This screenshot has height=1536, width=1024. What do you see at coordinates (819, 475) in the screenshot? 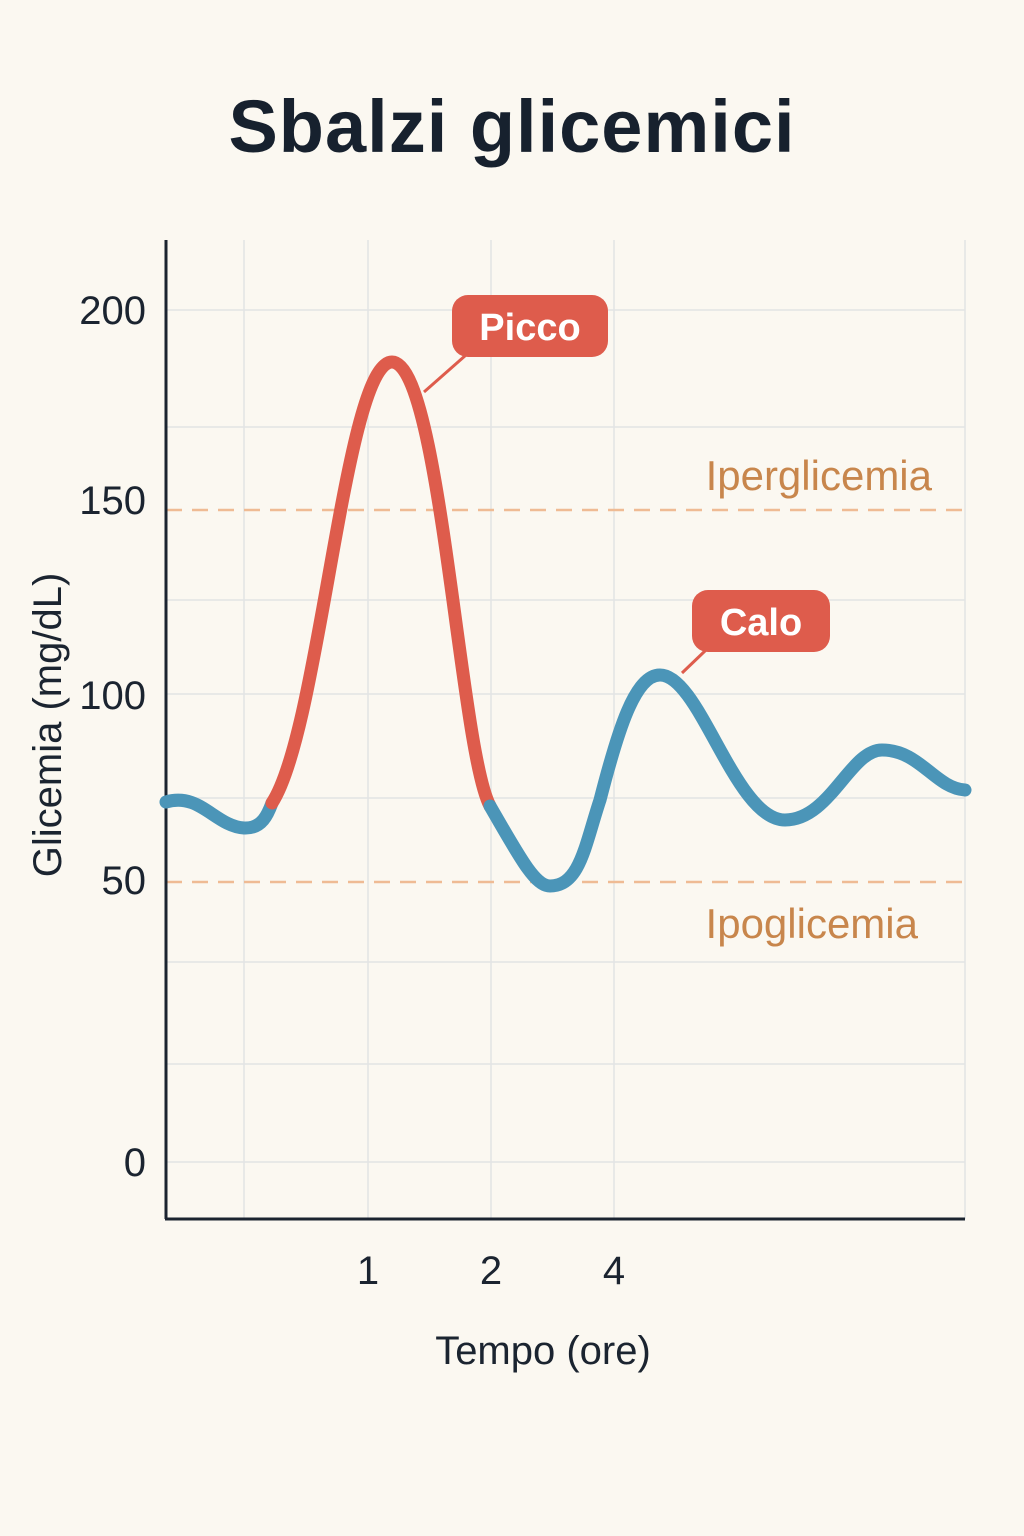
I see `reference-label-iperglicemia: Iperglicemia` at bounding box center [819, 475].